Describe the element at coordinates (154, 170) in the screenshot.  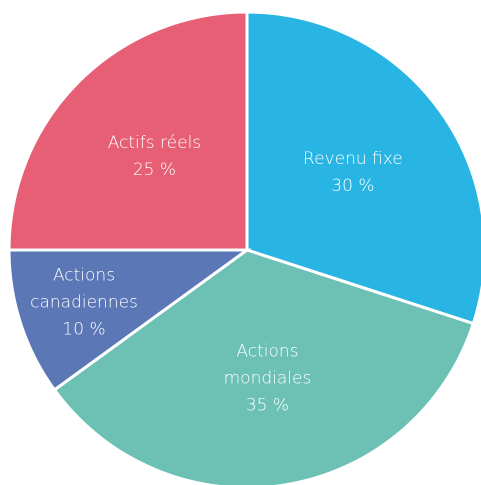
I see `value-label: 25 %` at that location.